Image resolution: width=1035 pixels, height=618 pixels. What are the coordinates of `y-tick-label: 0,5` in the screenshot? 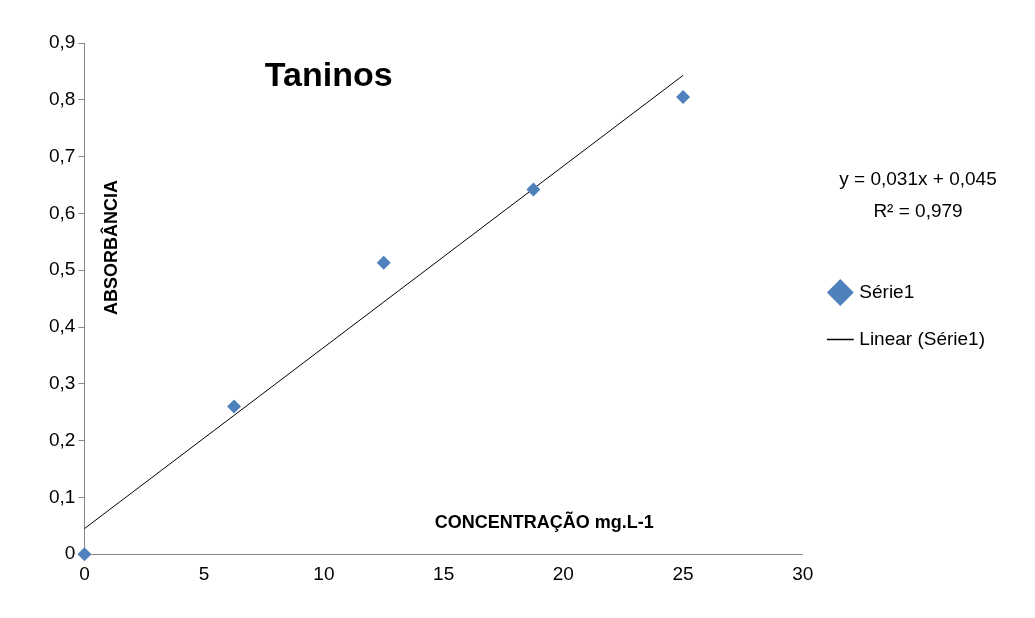 It's located at (62, 269).